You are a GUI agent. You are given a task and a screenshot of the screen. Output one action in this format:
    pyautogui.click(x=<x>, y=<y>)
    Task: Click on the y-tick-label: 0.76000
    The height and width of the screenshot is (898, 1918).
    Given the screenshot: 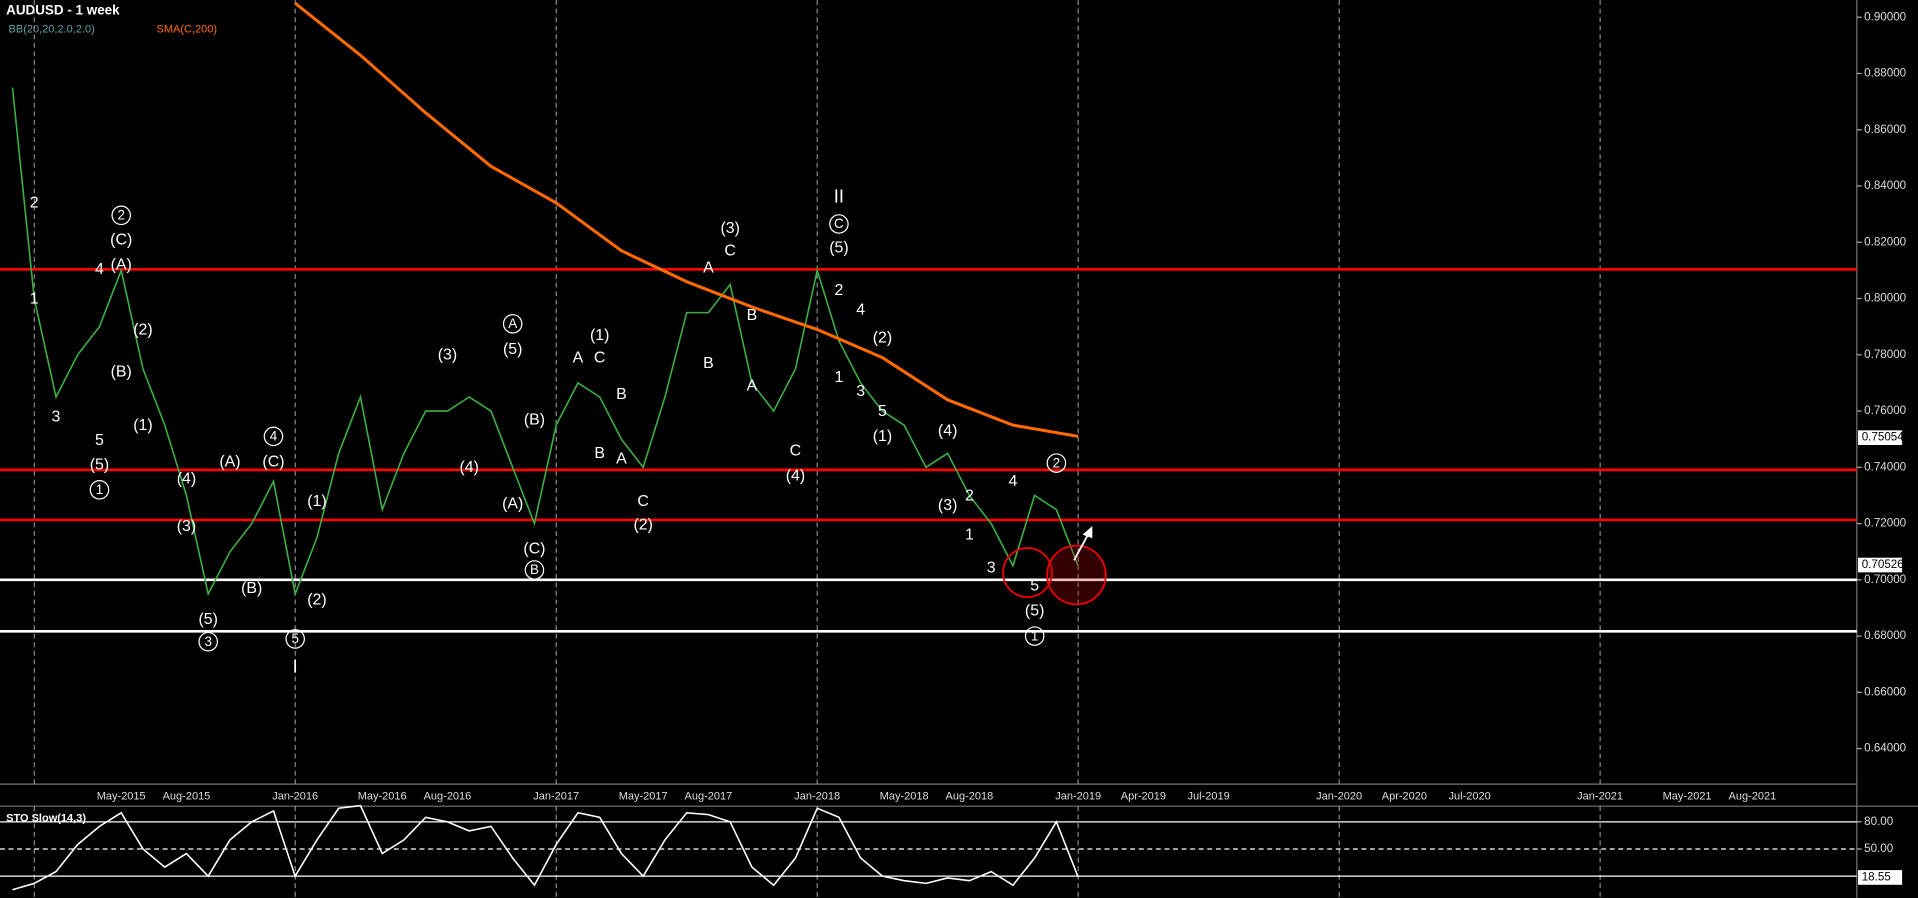 What is the action you would take?
    pyautogui.click(x=1885, y=410)
    